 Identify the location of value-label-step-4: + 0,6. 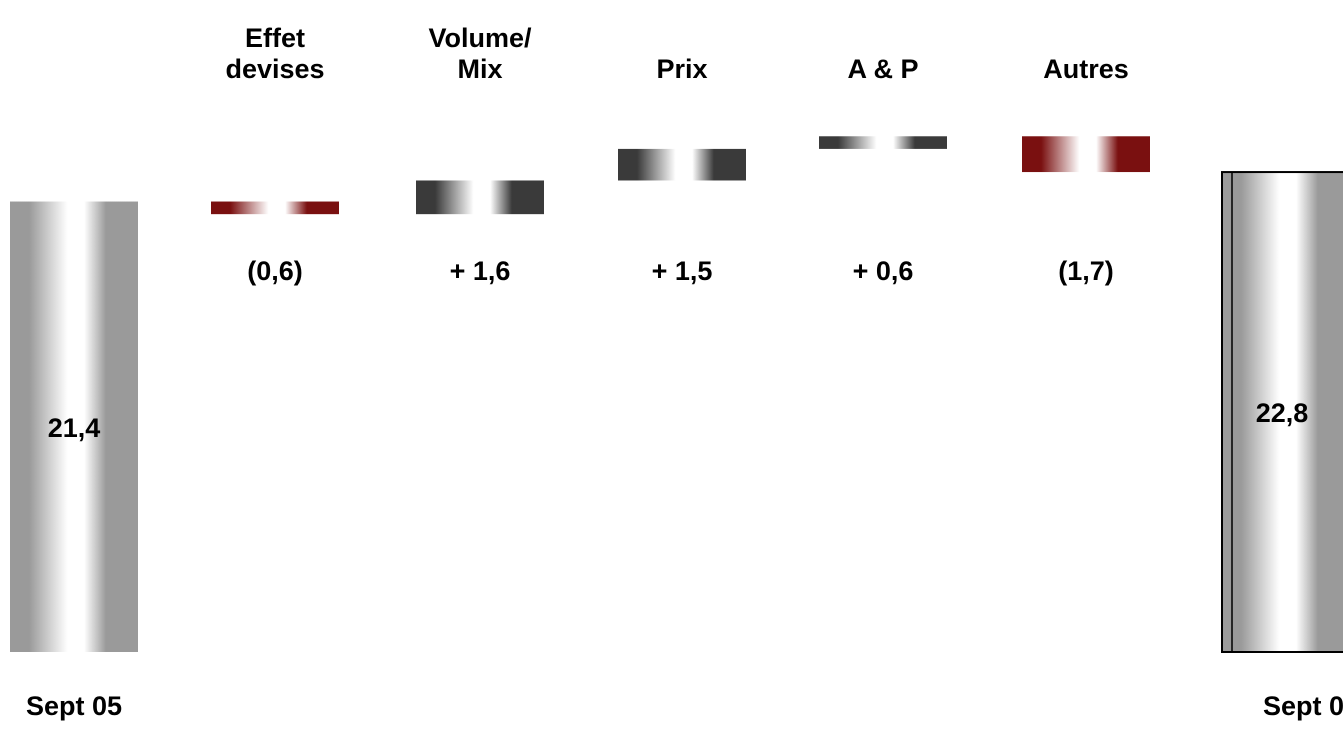
(883, 271).